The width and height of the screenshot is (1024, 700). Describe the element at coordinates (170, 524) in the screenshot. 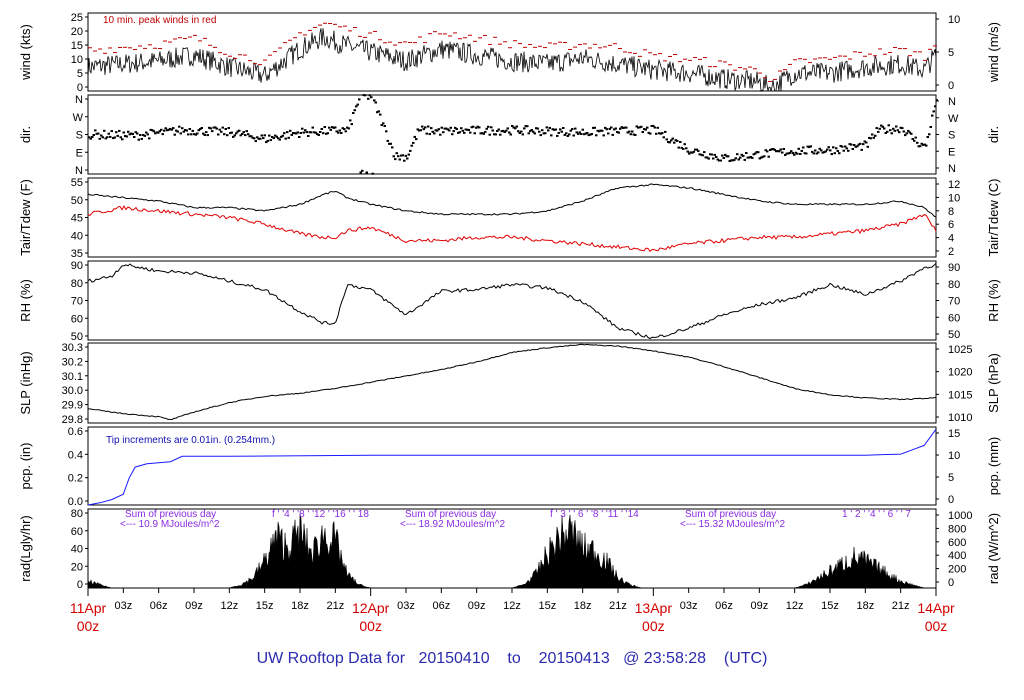

I see `radiation-sum-value: <--- 10.9 MJoules/m^2` at that location.